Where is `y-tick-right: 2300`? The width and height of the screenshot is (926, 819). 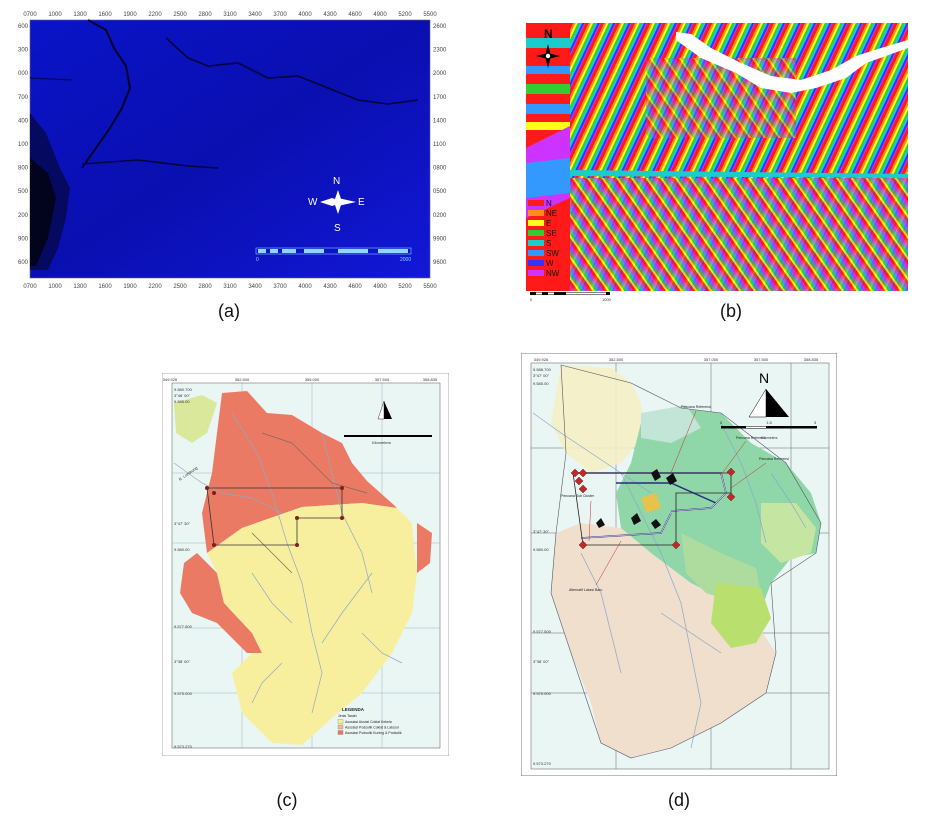 y-tick-right: 2300 is located at coordinates (440, 51).